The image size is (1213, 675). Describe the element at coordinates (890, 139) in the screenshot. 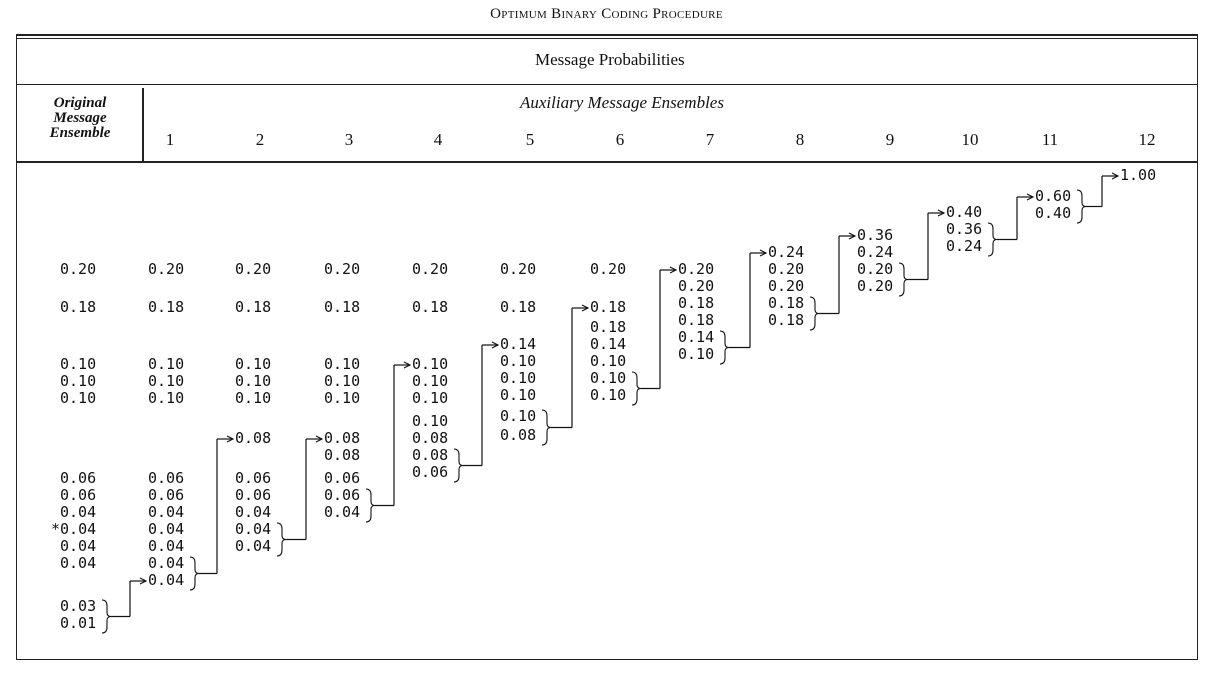

I see `column-number: 9` at that location.